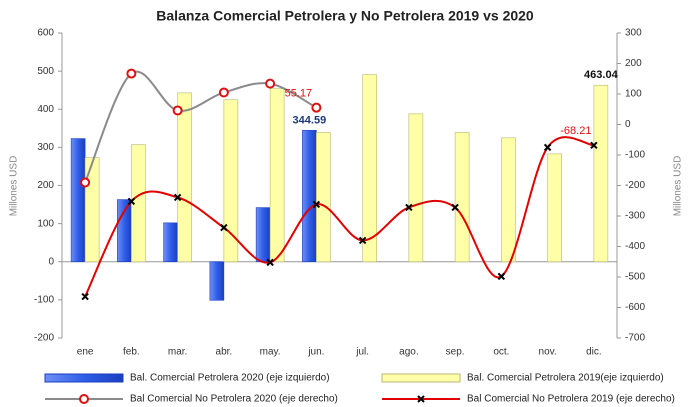  Describe the element at coordinates (177, 352) in the screenshot. I see `x-tick-label: mar.` at that location.